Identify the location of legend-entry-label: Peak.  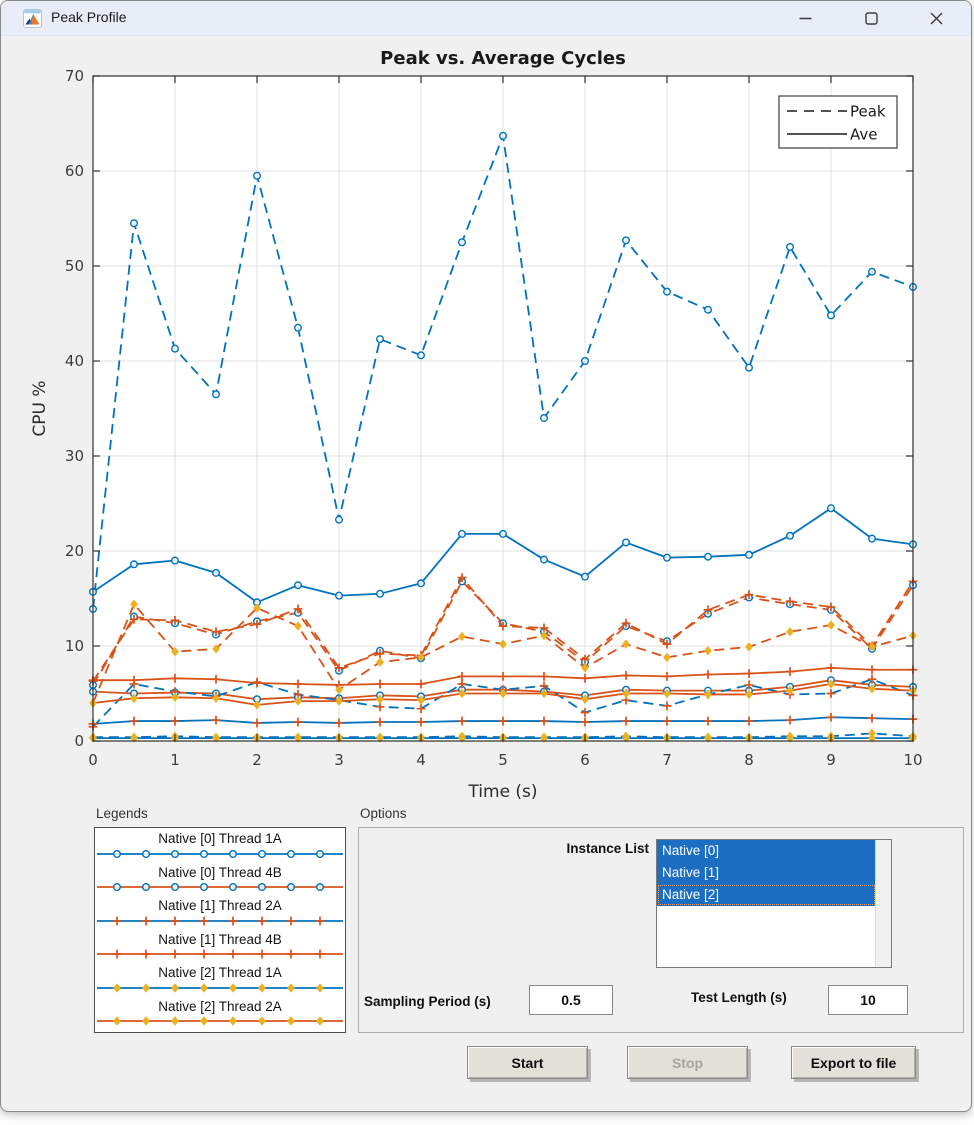
(868, 112).